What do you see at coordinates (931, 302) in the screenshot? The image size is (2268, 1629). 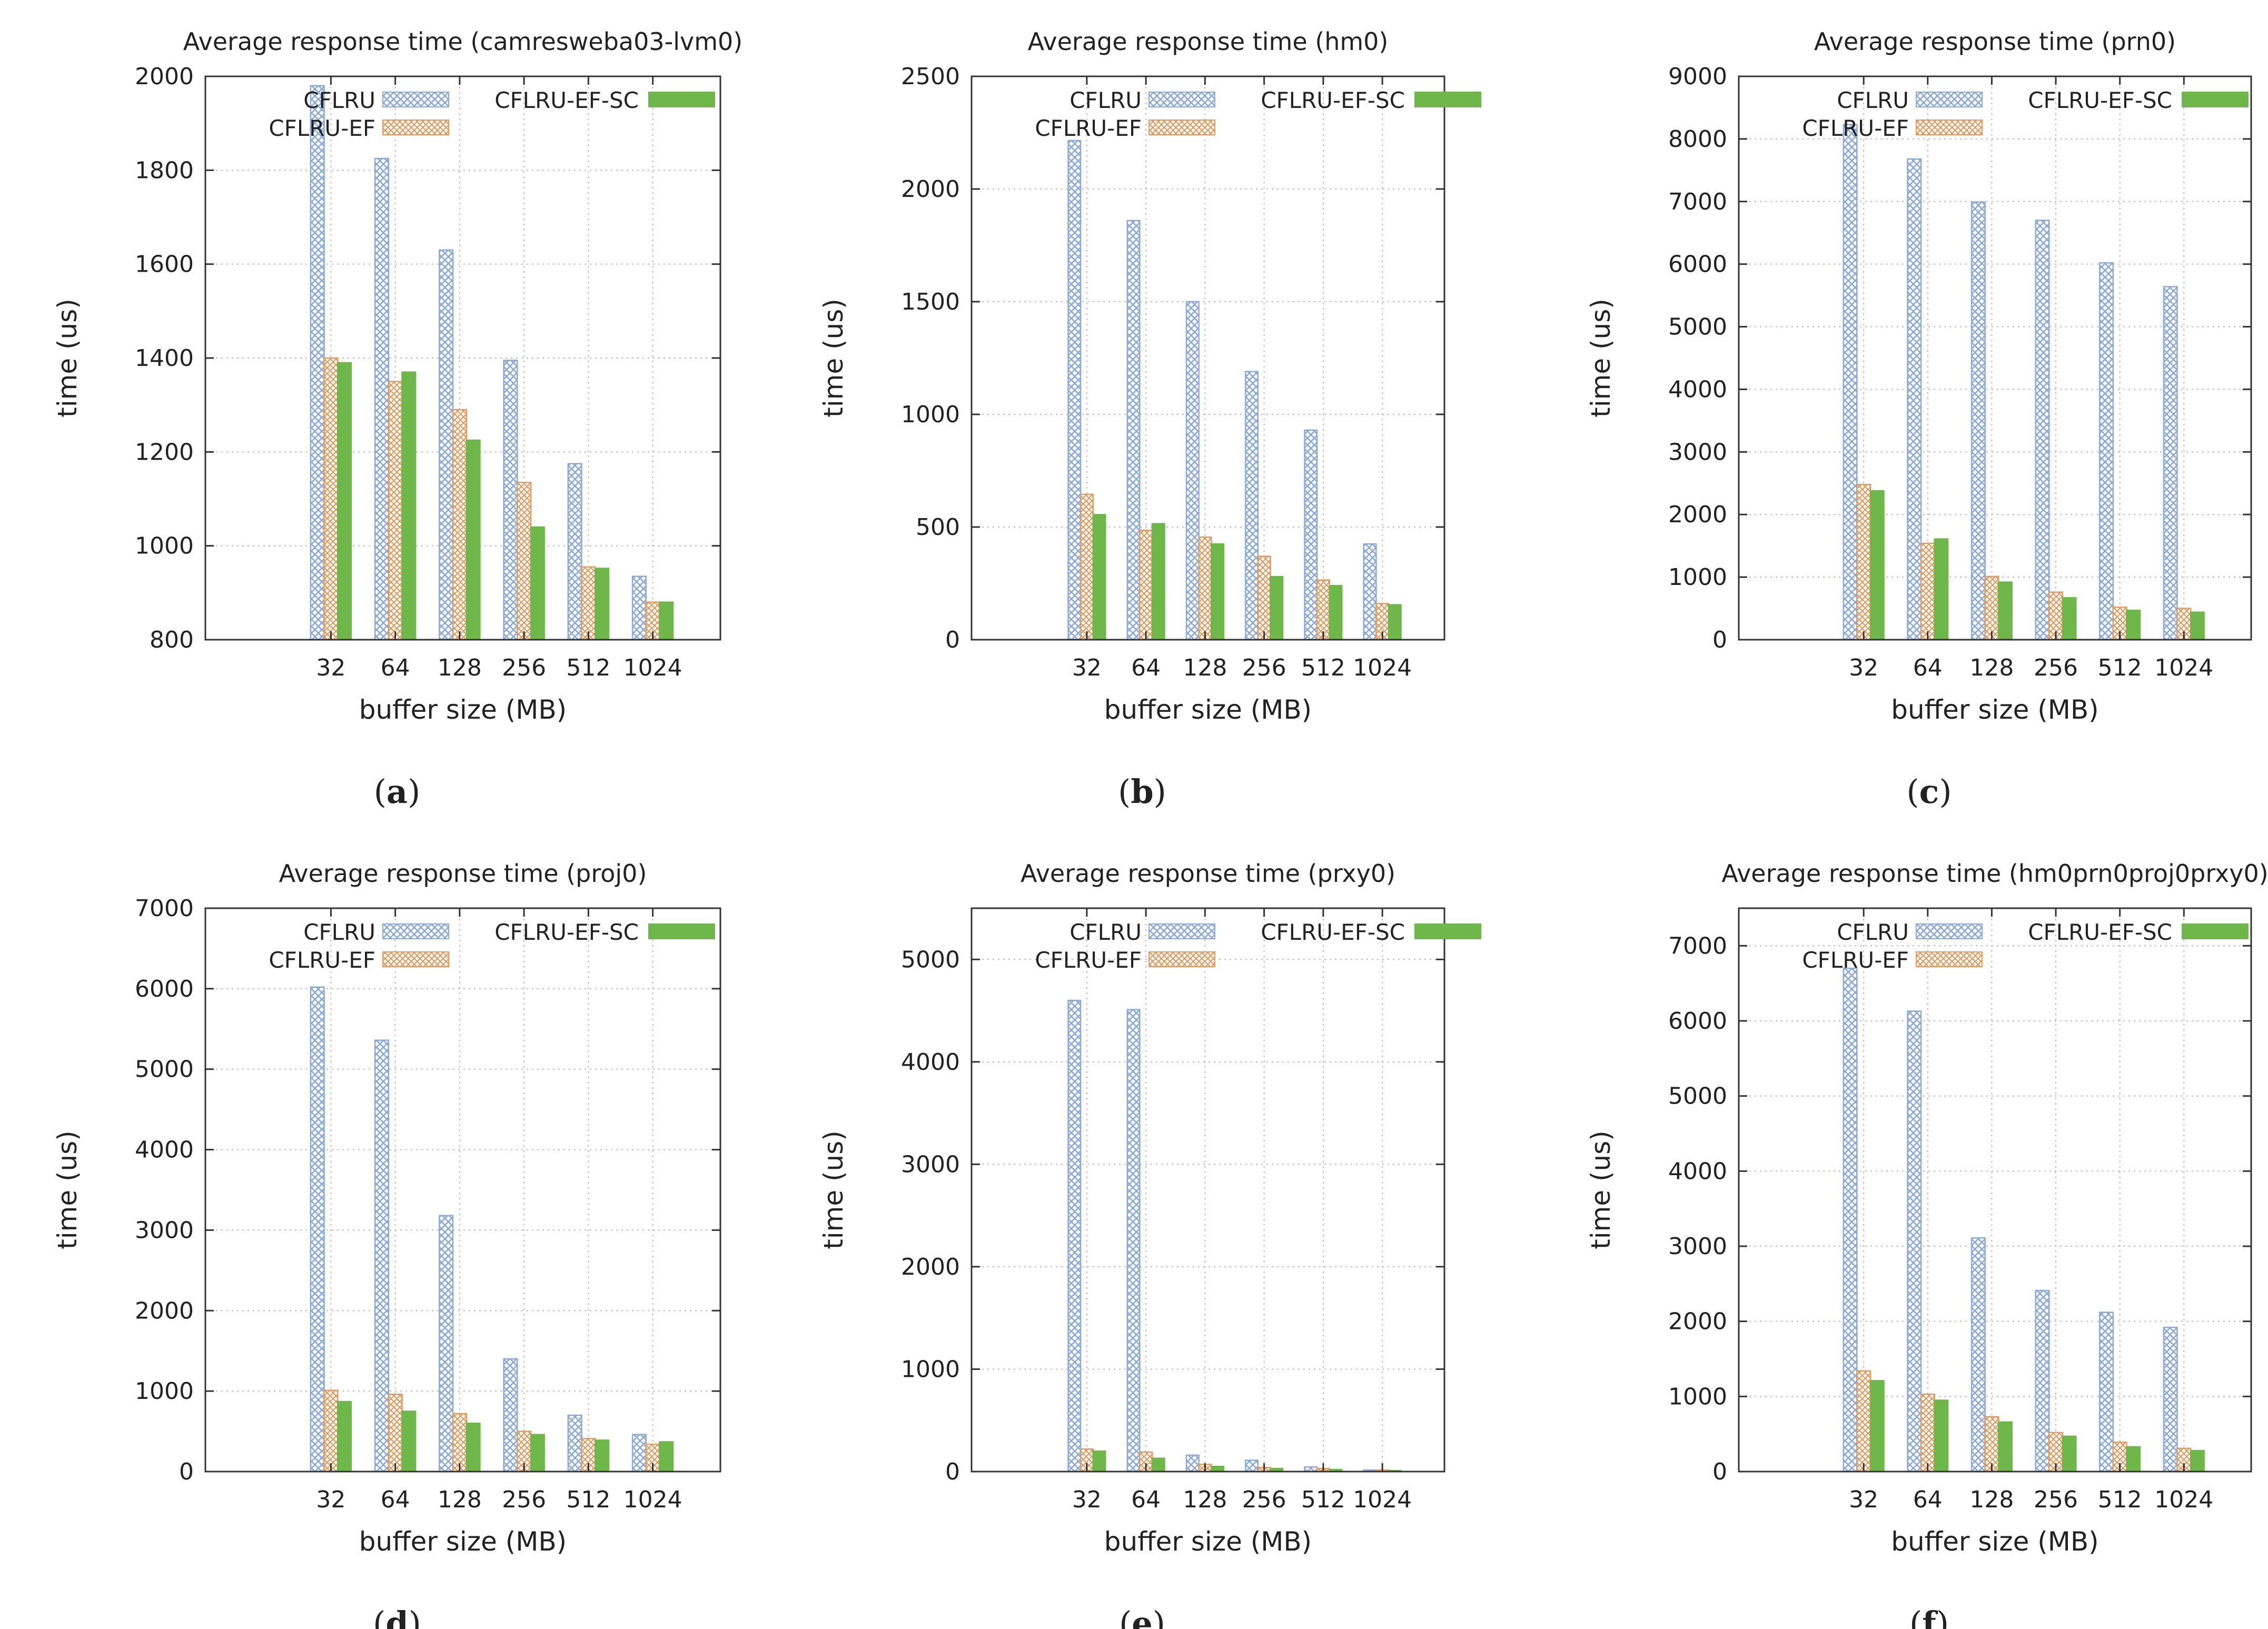 I see `y-tick-label: 1500` at bounding box center [931, 302].